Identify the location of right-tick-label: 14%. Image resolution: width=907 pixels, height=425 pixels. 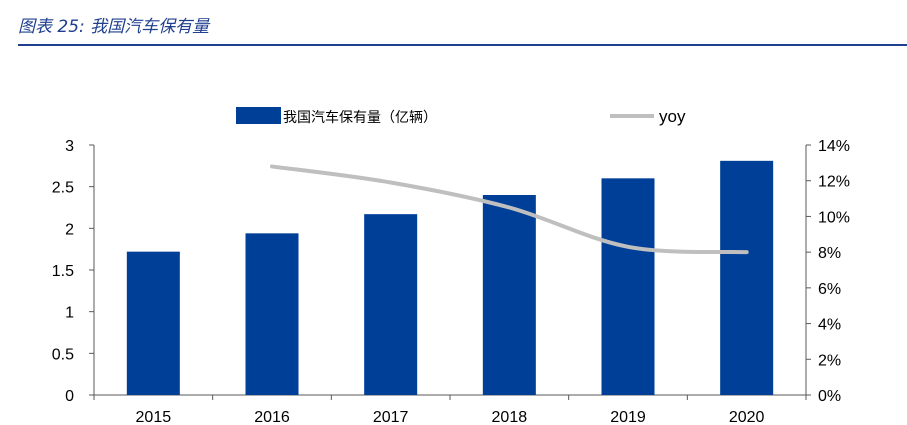
(834, 146).